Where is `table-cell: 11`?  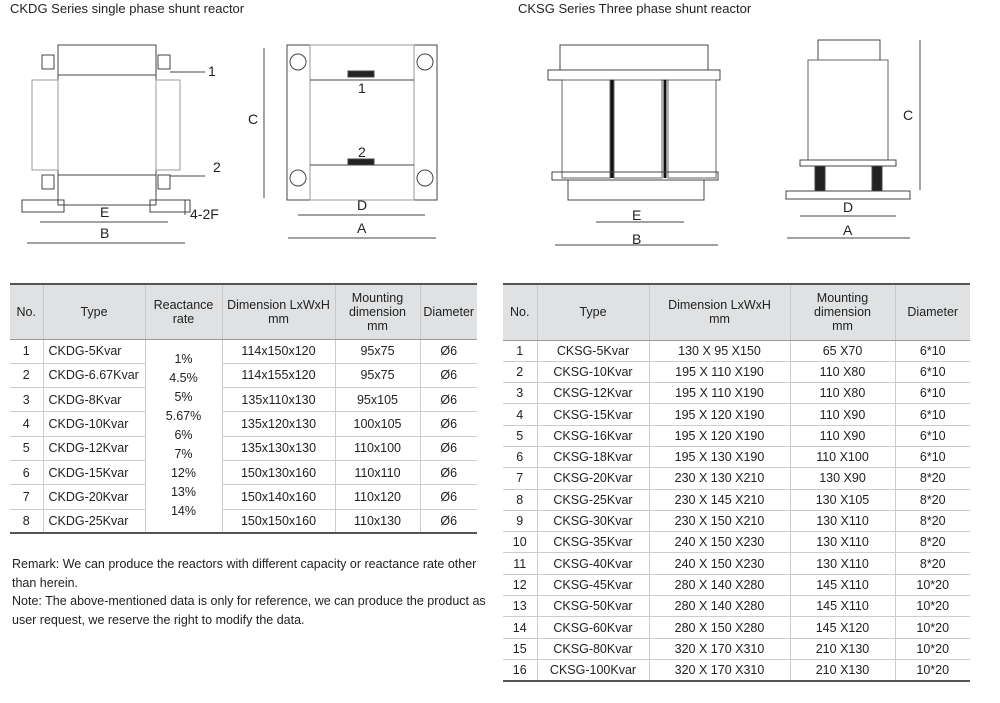
table-cell: 11 is located at coordinates (520, 563).